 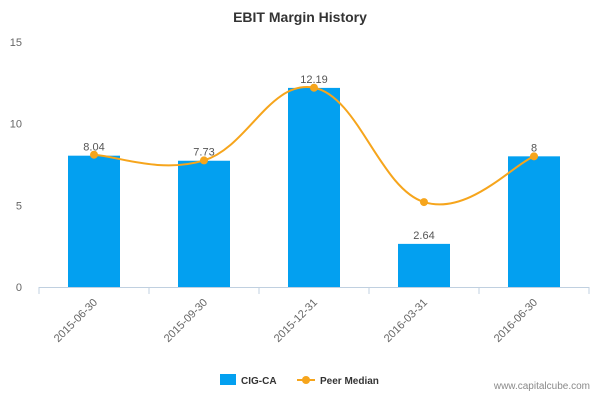 I want to click on y-tick-label: 0, so click(x=19, y=288).